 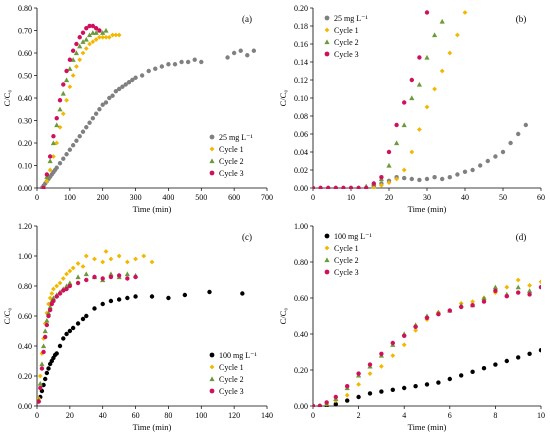 I want to click on x-tick-label: 400, so click(x=168, y=197).